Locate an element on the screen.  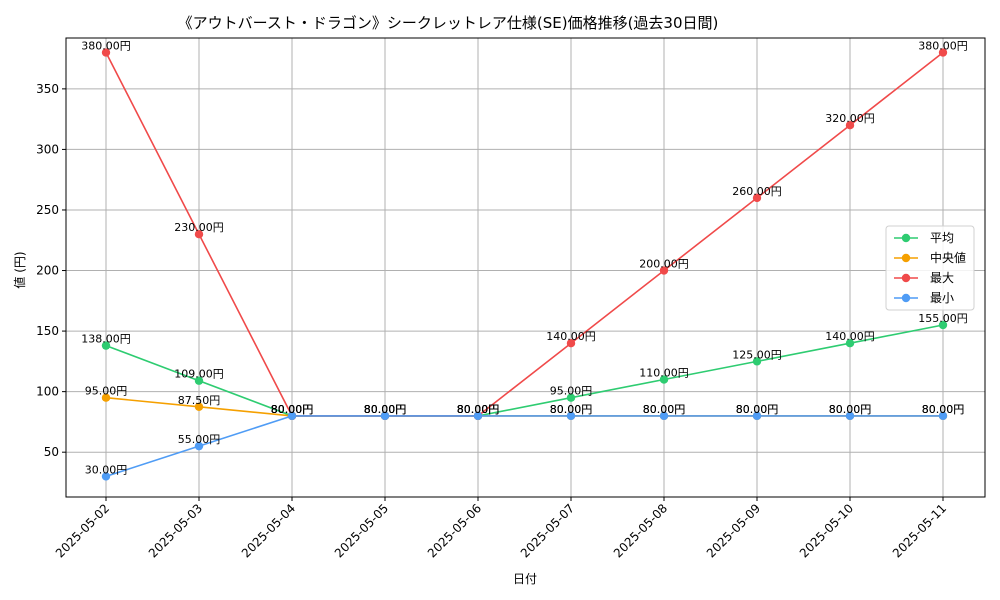
y-tick-label: 350 is located at coordinates (47, 89).